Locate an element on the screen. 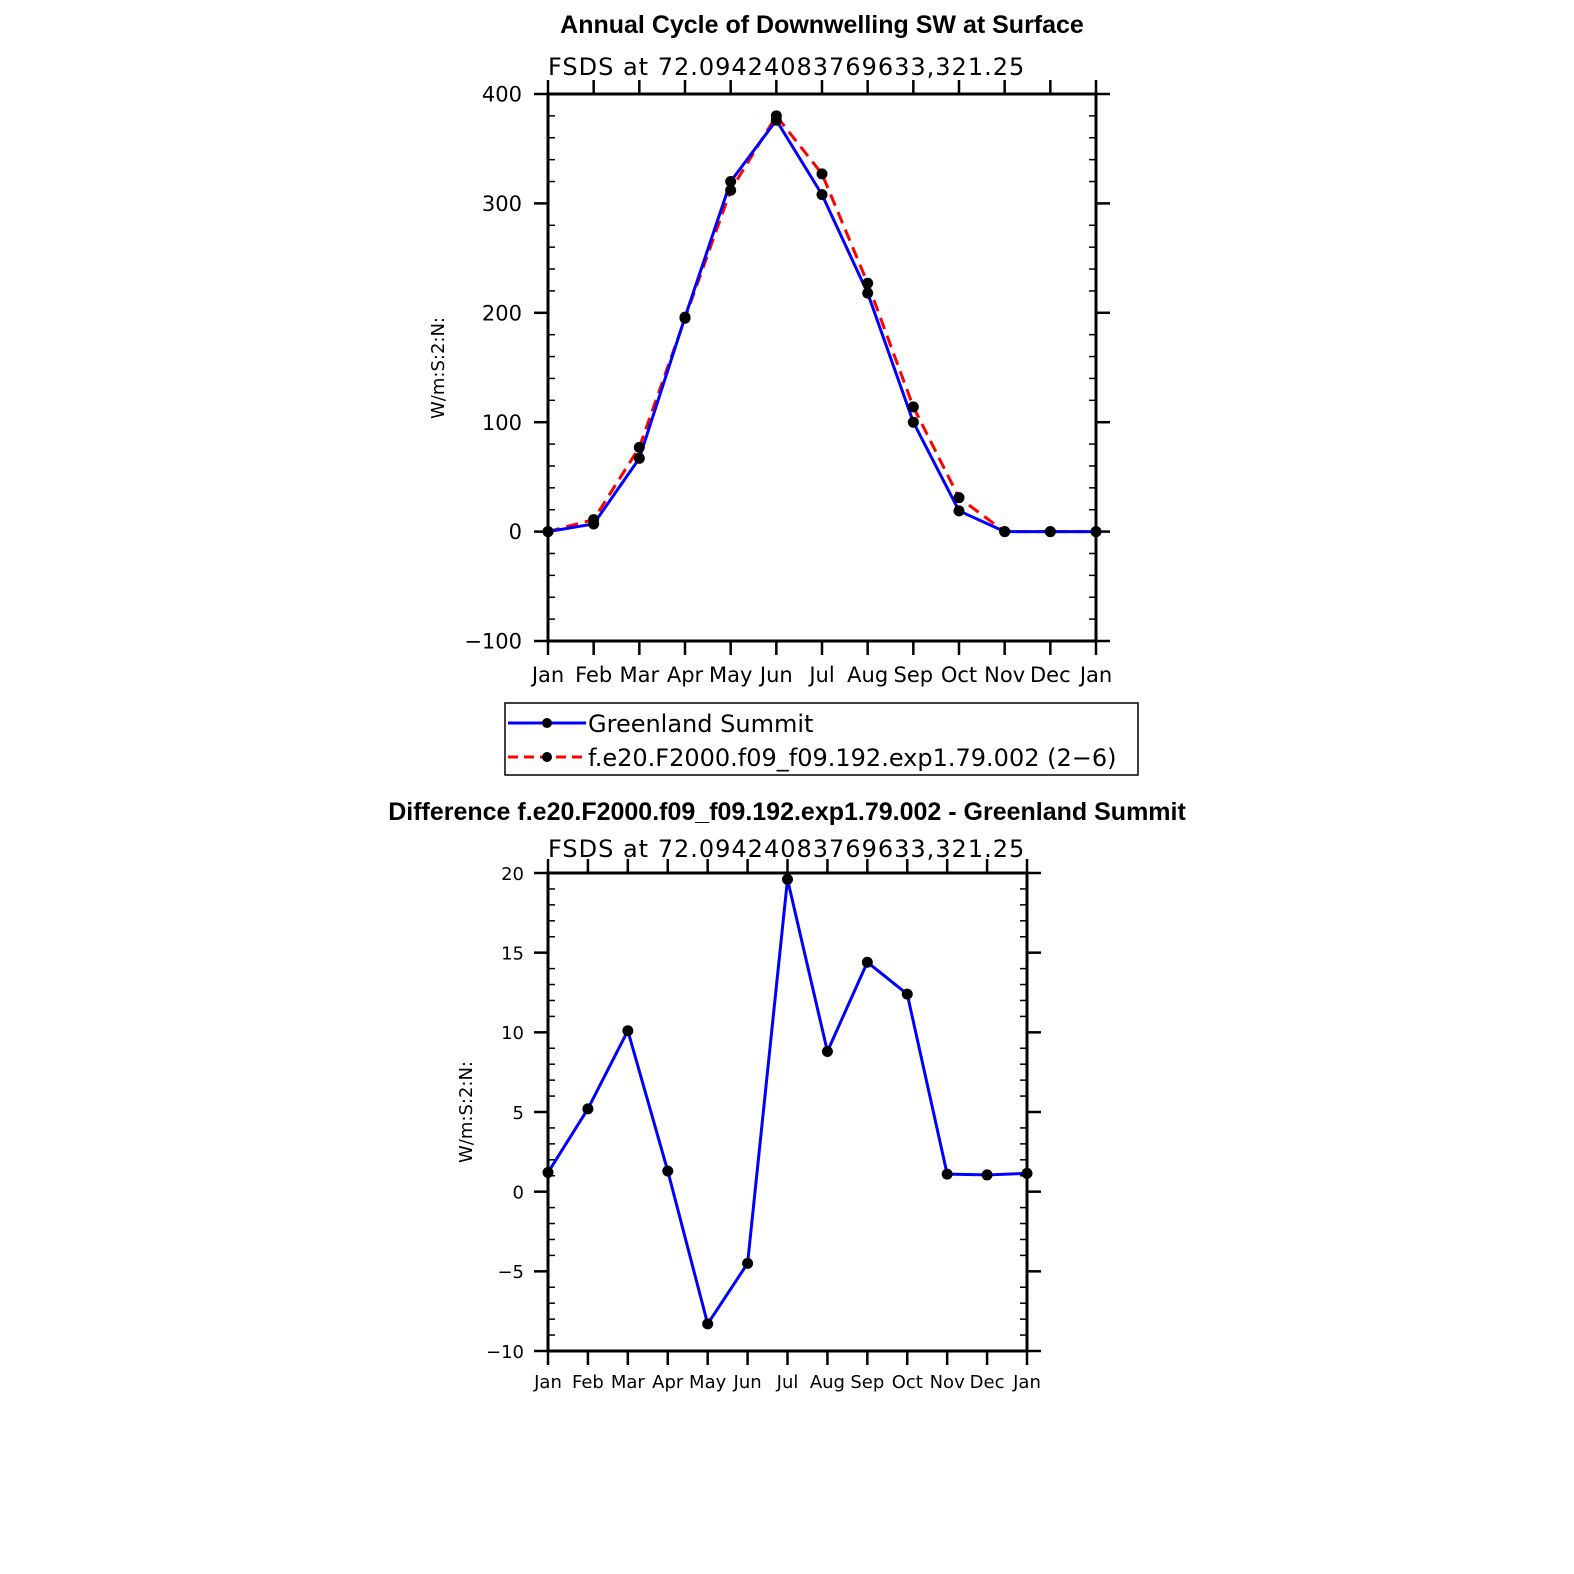 The width and height of the screenshot is (1574, 1574). y-tick-label: 200 is located at coordinates (502, 313).